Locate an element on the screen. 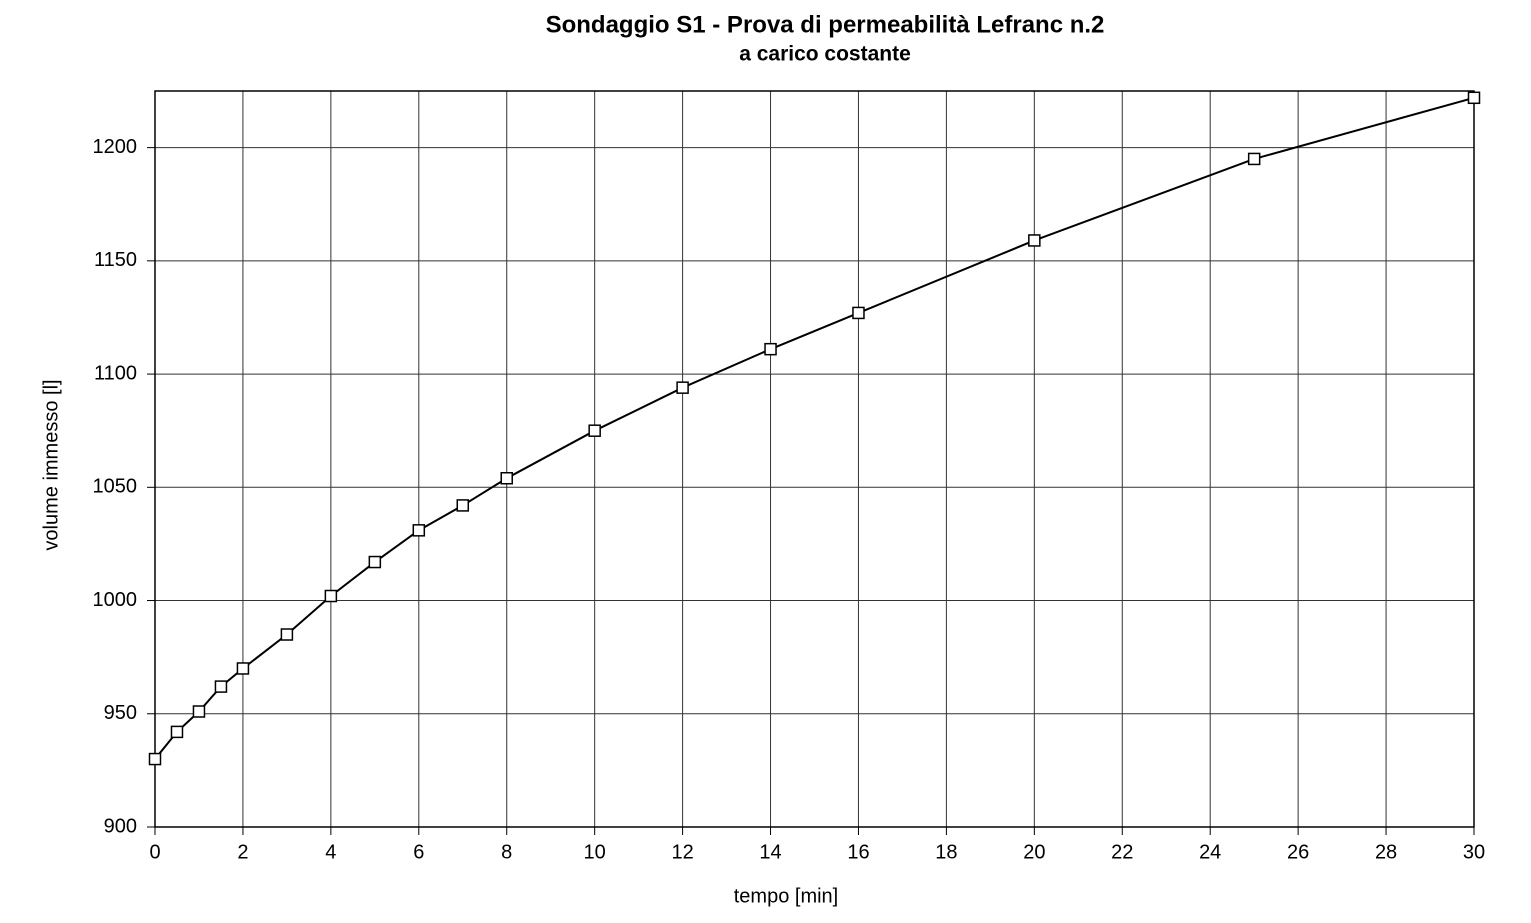  chart-subtitle: a carico costante is located at coordinates (825, 54).